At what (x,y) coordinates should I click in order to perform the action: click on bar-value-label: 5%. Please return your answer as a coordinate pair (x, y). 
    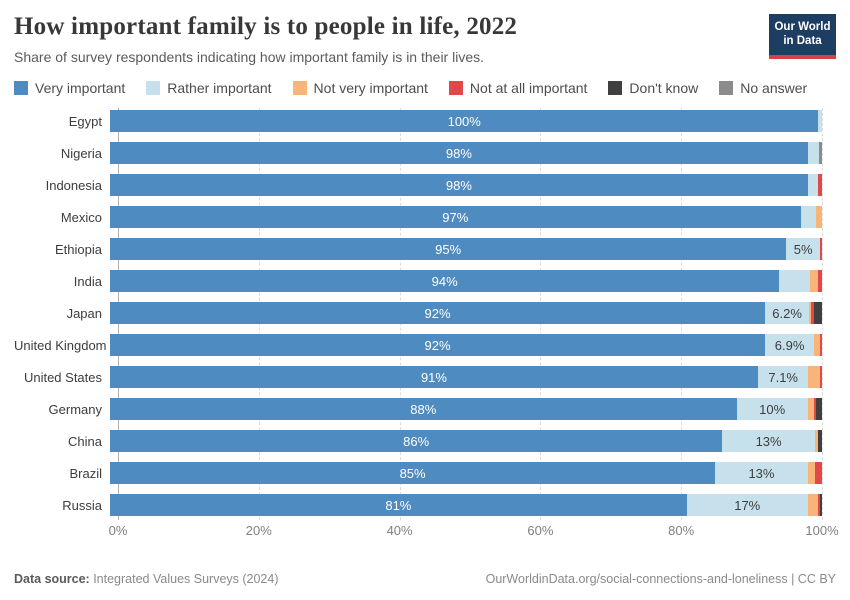
    Looking at the image, I should click on (803, 249).